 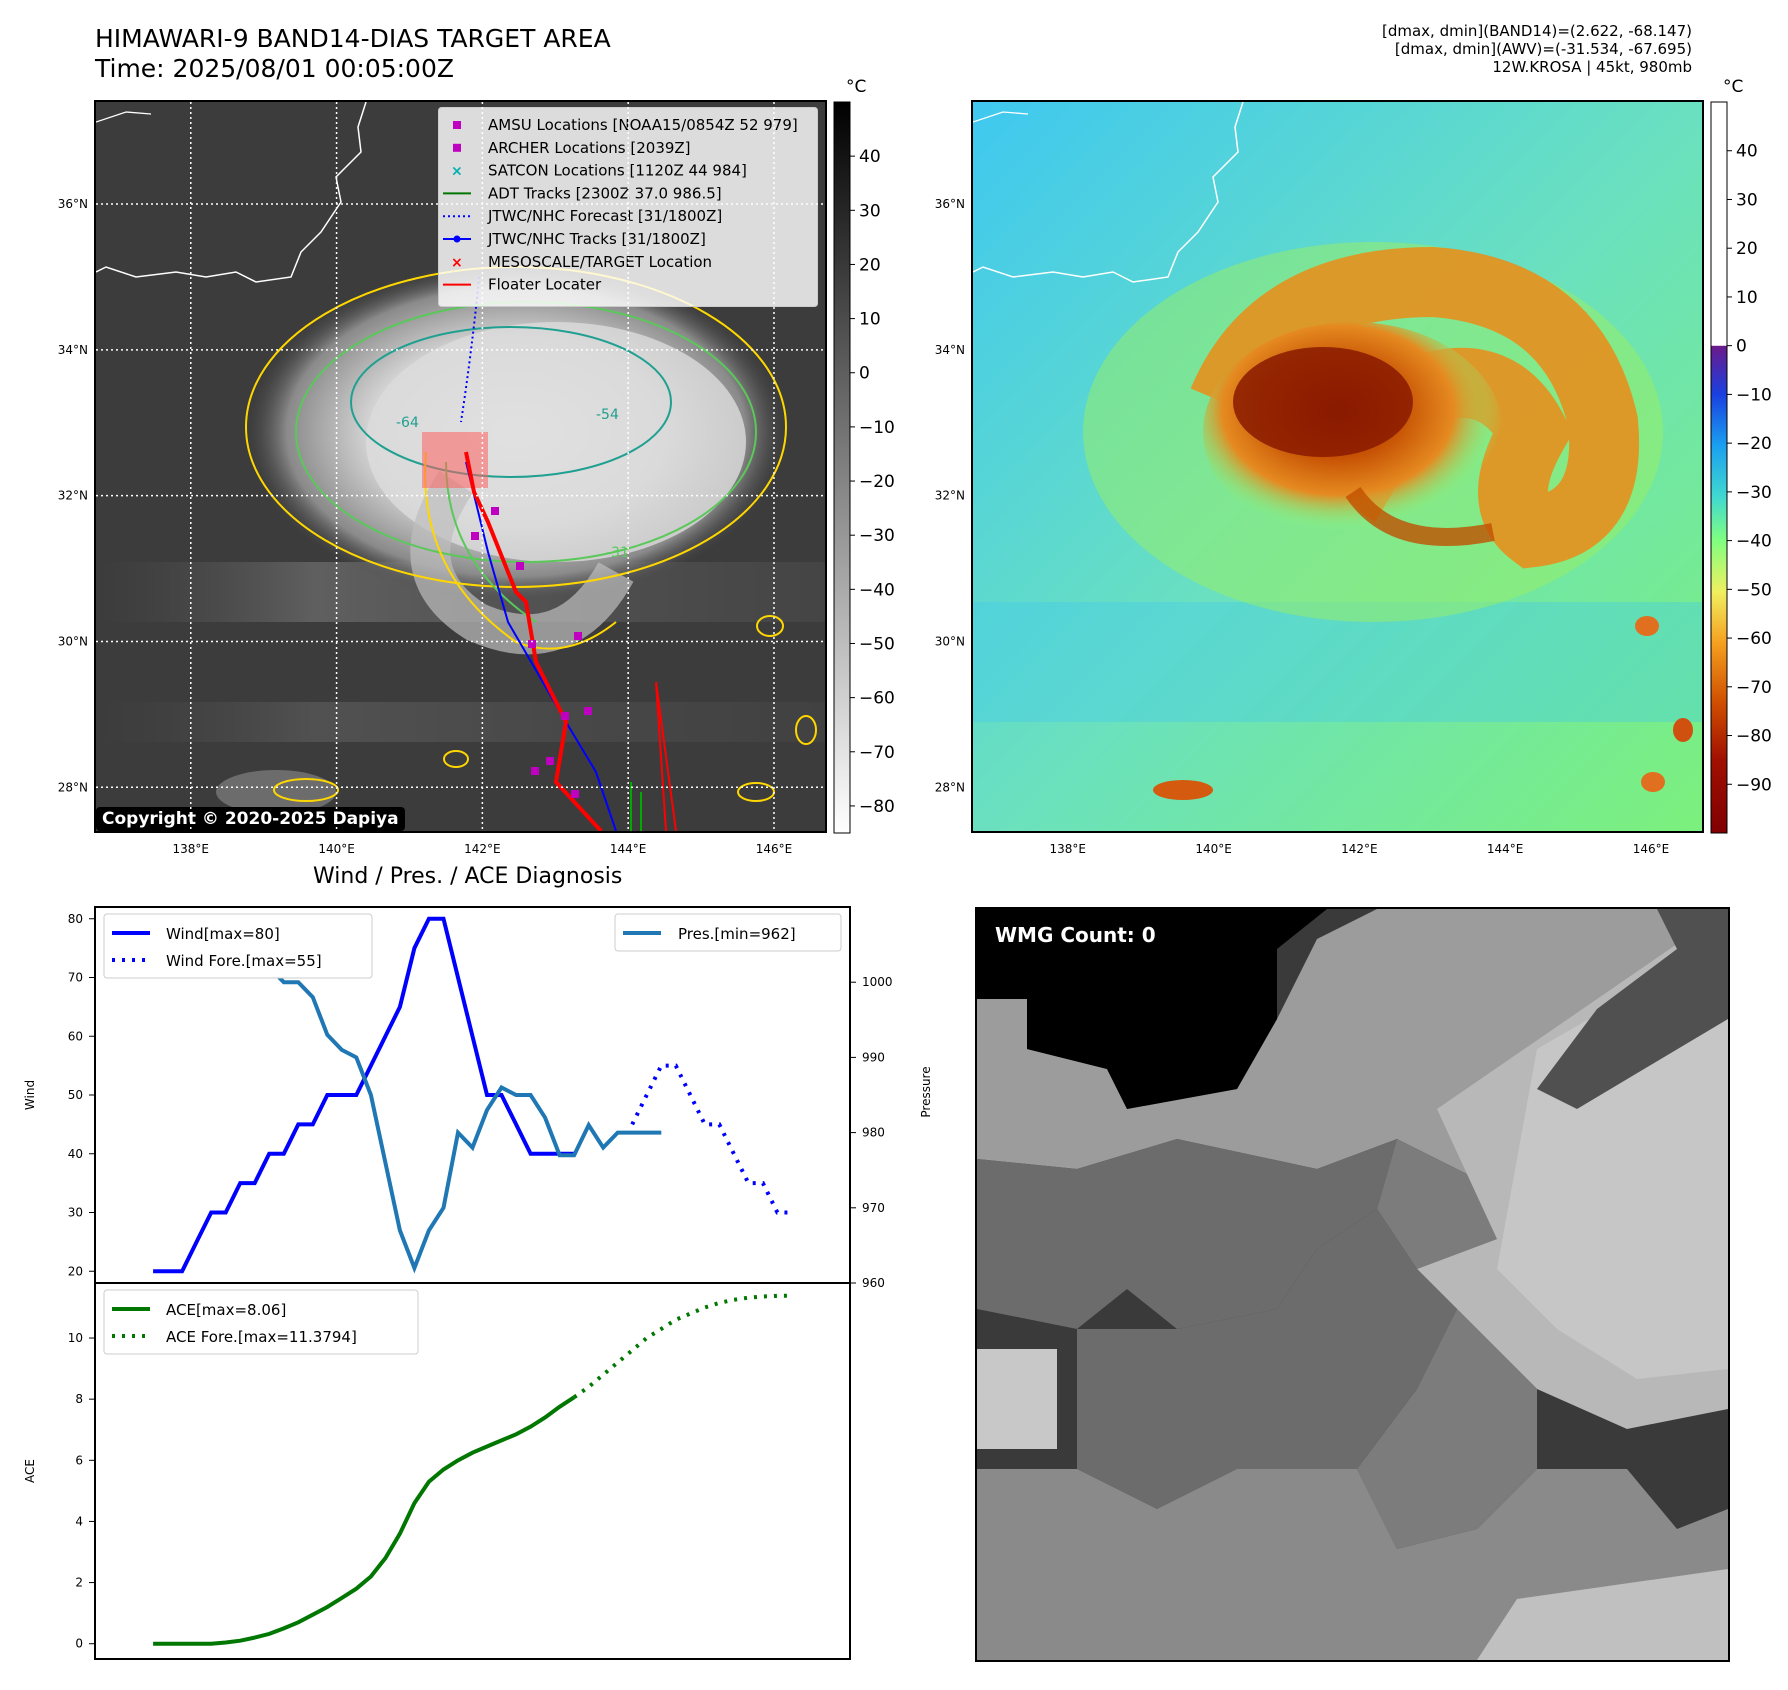 I want to click on legend-label: Pres.[min=962], so click(x=737, y=934).